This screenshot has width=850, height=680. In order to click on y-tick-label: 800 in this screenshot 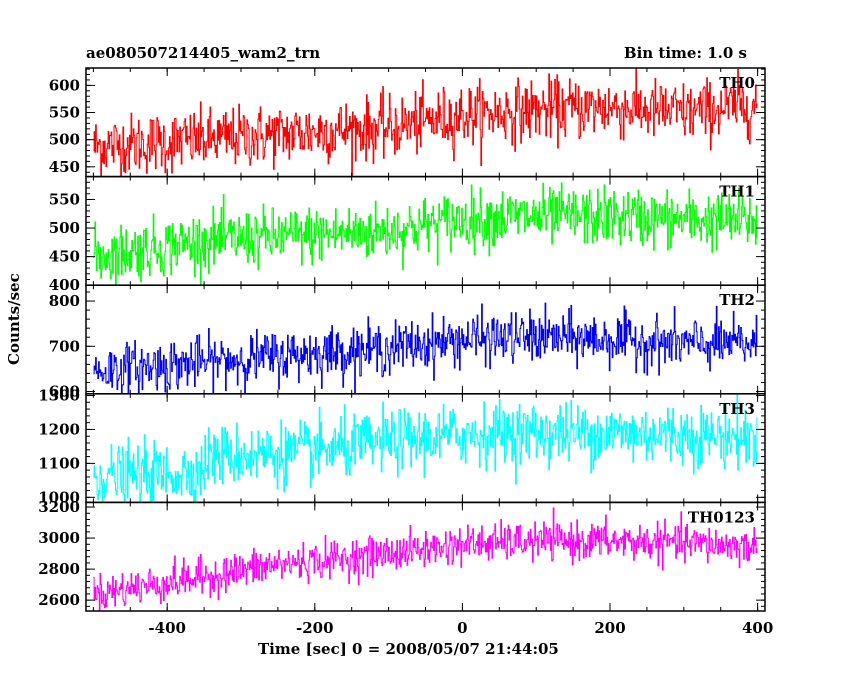, I will do `click(64, 301)`.